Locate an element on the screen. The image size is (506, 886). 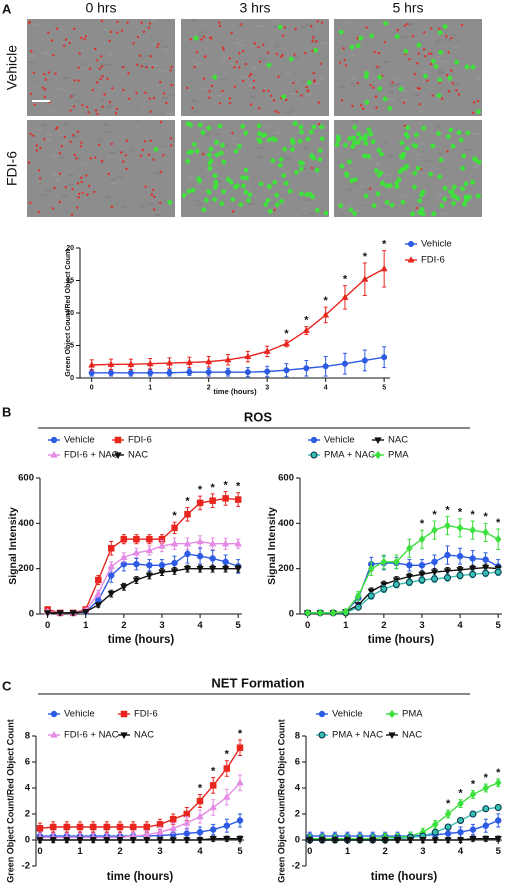
y-tick-label: 4 is located at coordinates (298, 788).